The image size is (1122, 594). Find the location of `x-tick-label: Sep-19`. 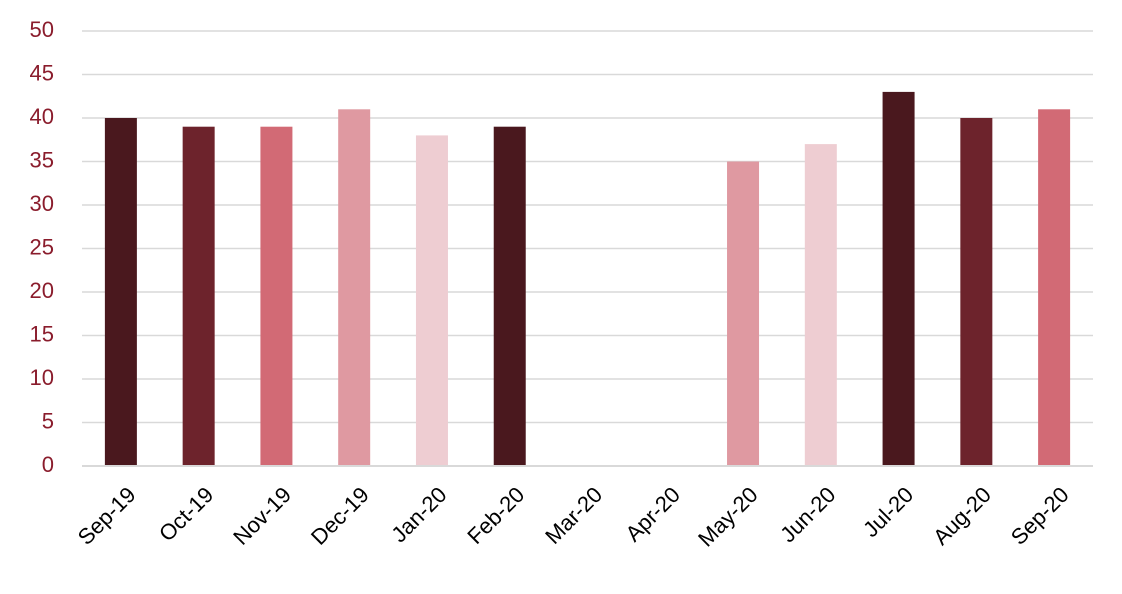

x-tick-label: Sep-19 is located at coordinates (107, 516).